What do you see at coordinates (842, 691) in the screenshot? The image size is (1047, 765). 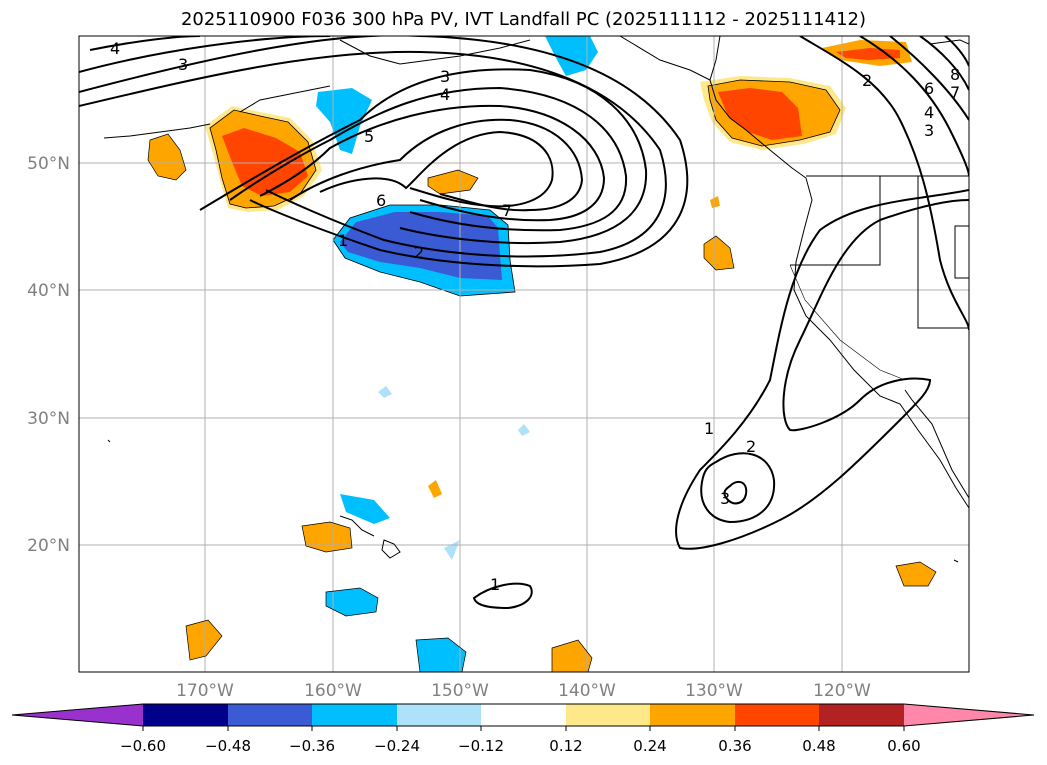 I see `lon-label: 120°W` at bounding box center [842, 691].